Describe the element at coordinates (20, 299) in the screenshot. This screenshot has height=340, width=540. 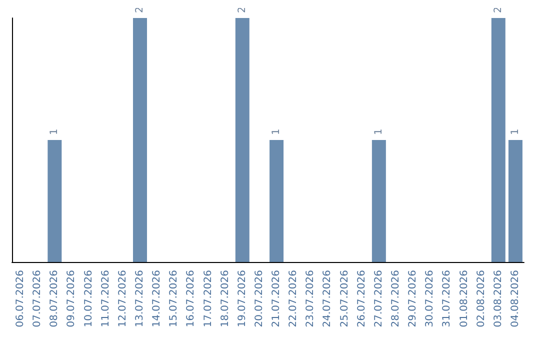
I see `x-tick-label: 06.07.2026` at that location.